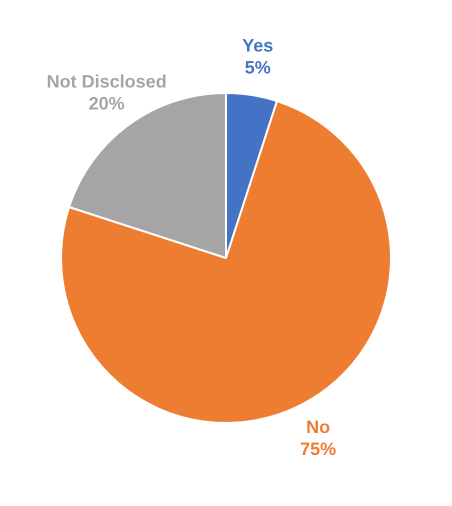  What do you see at coordinates (258, 45) in the screenshot?
I see `slice-label: Yes` at bounding box center [258, 45].